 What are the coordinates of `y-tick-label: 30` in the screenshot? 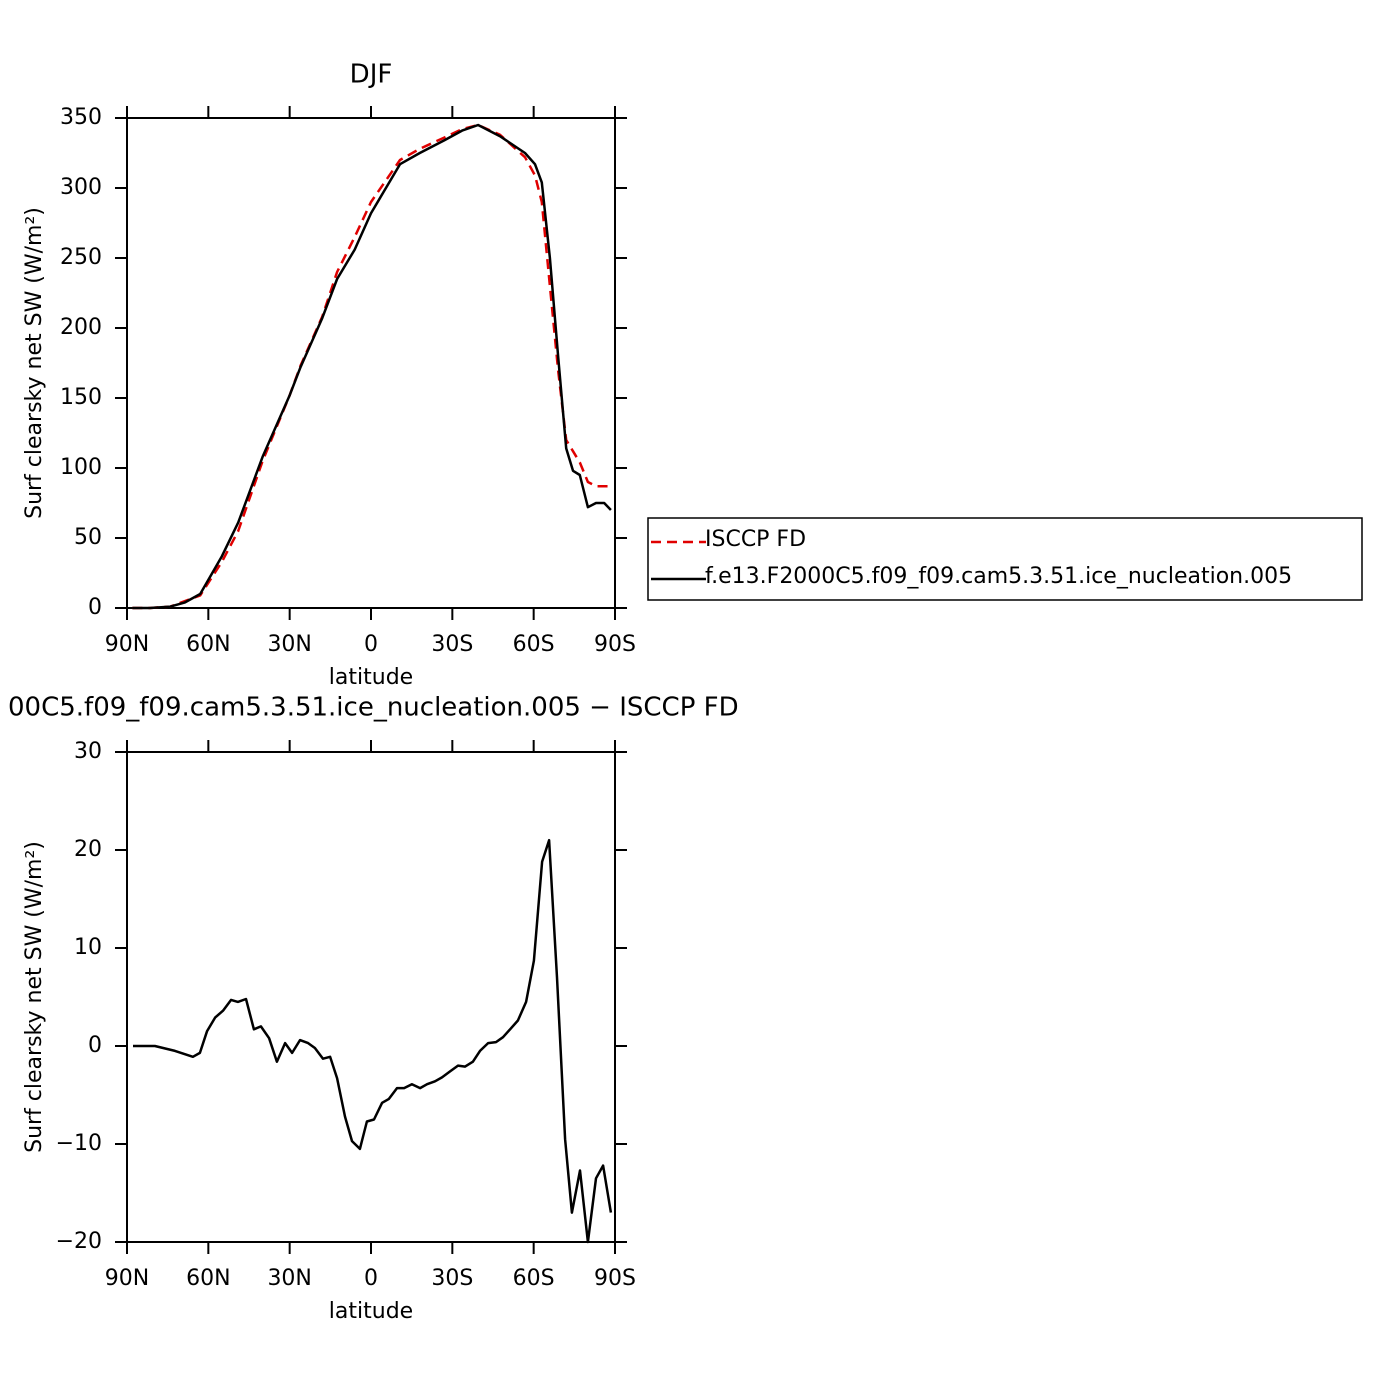 It's located at (88, 751).